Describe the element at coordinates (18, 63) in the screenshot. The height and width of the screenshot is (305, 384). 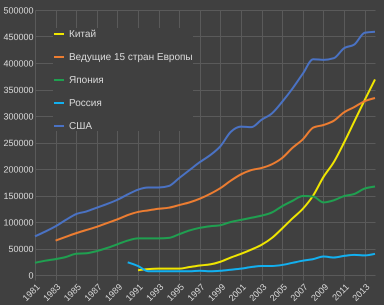
I see `y-tick-label: 400000` at that location.